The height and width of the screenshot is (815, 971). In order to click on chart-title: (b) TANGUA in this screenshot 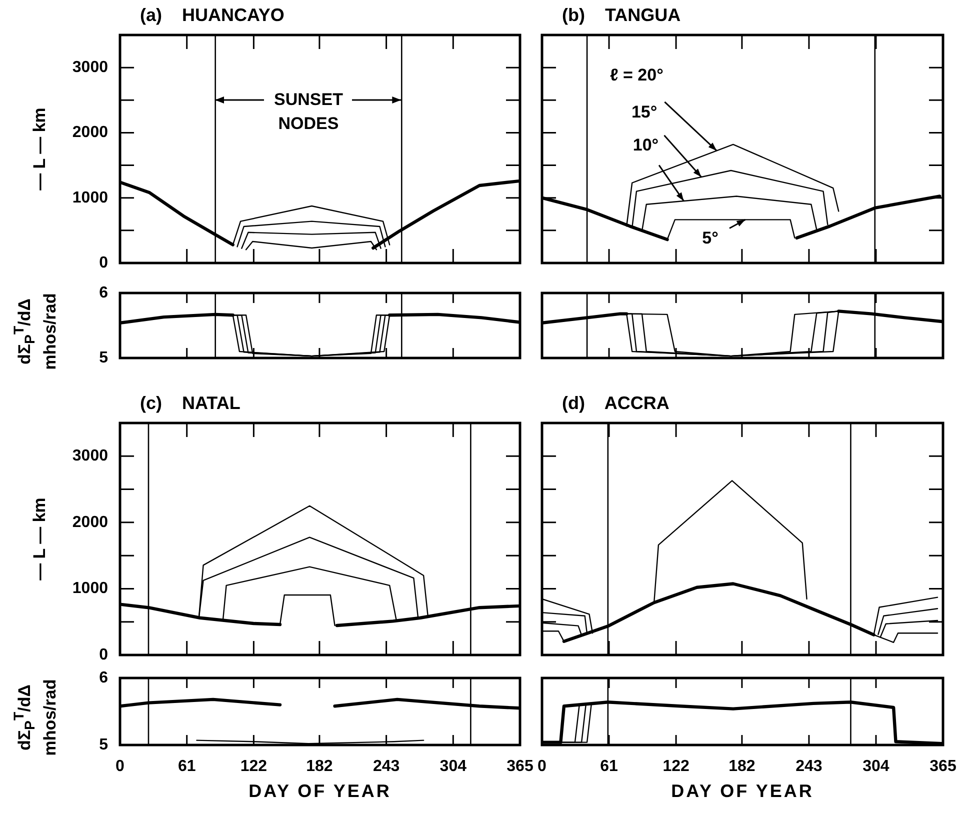, I will do `click(621, 15)`.